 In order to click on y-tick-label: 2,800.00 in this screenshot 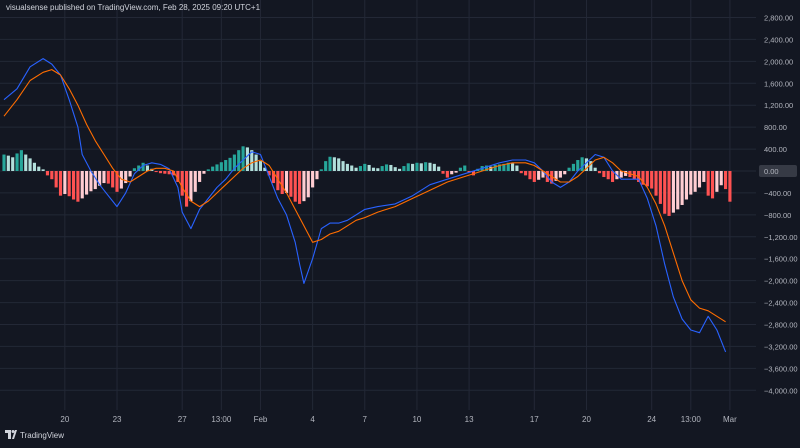, I will do `click(778, 17)`.